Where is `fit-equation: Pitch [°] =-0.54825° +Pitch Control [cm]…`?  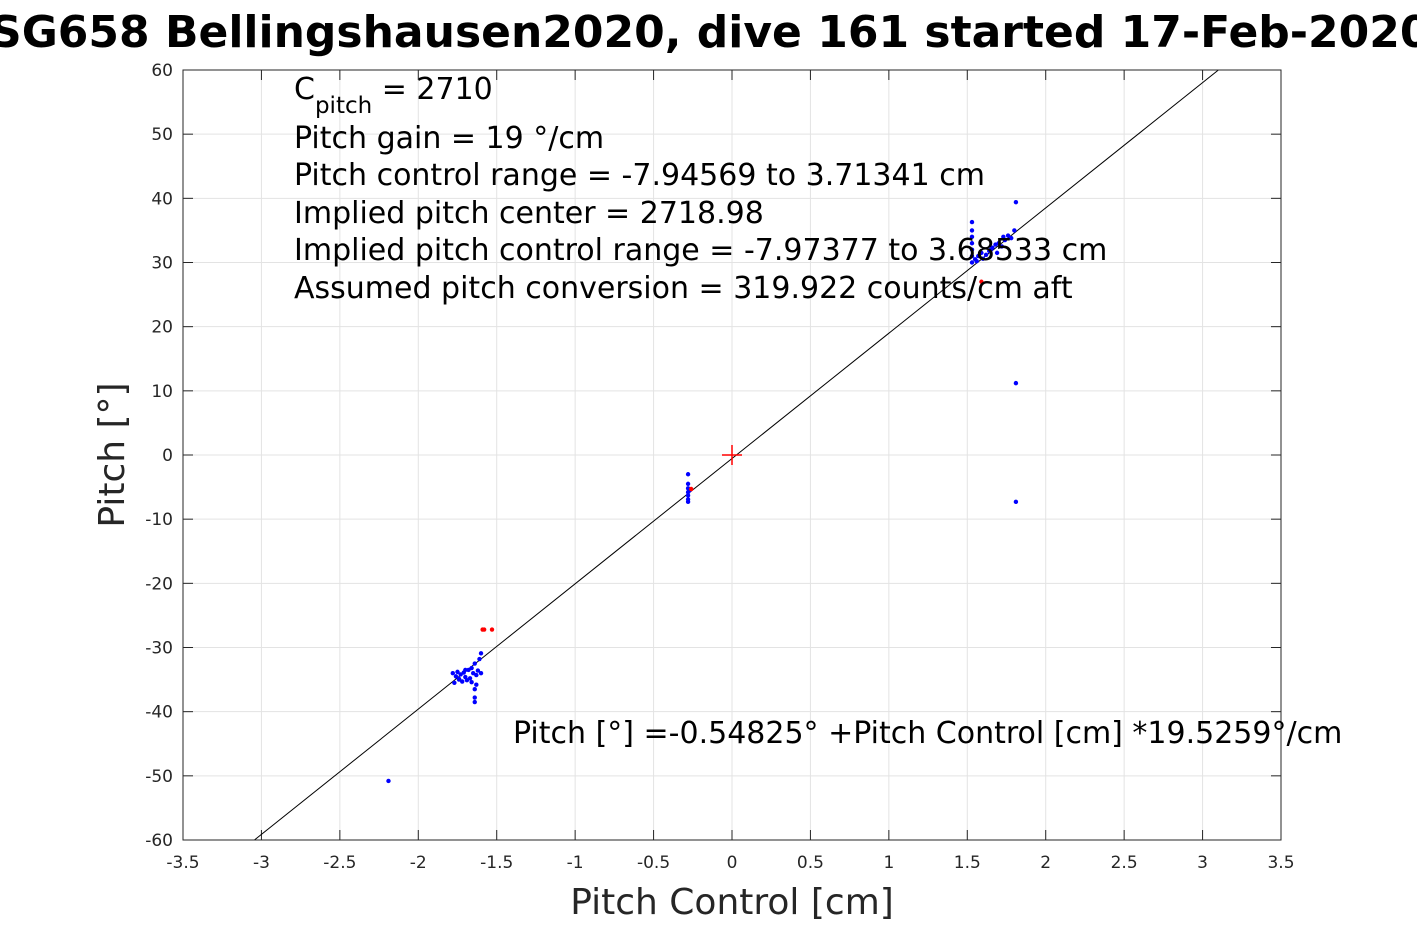
fit-equation: Pitch [°] =-0.54825° +Pitch Control [cm]… is located at coordinates (927, 733).